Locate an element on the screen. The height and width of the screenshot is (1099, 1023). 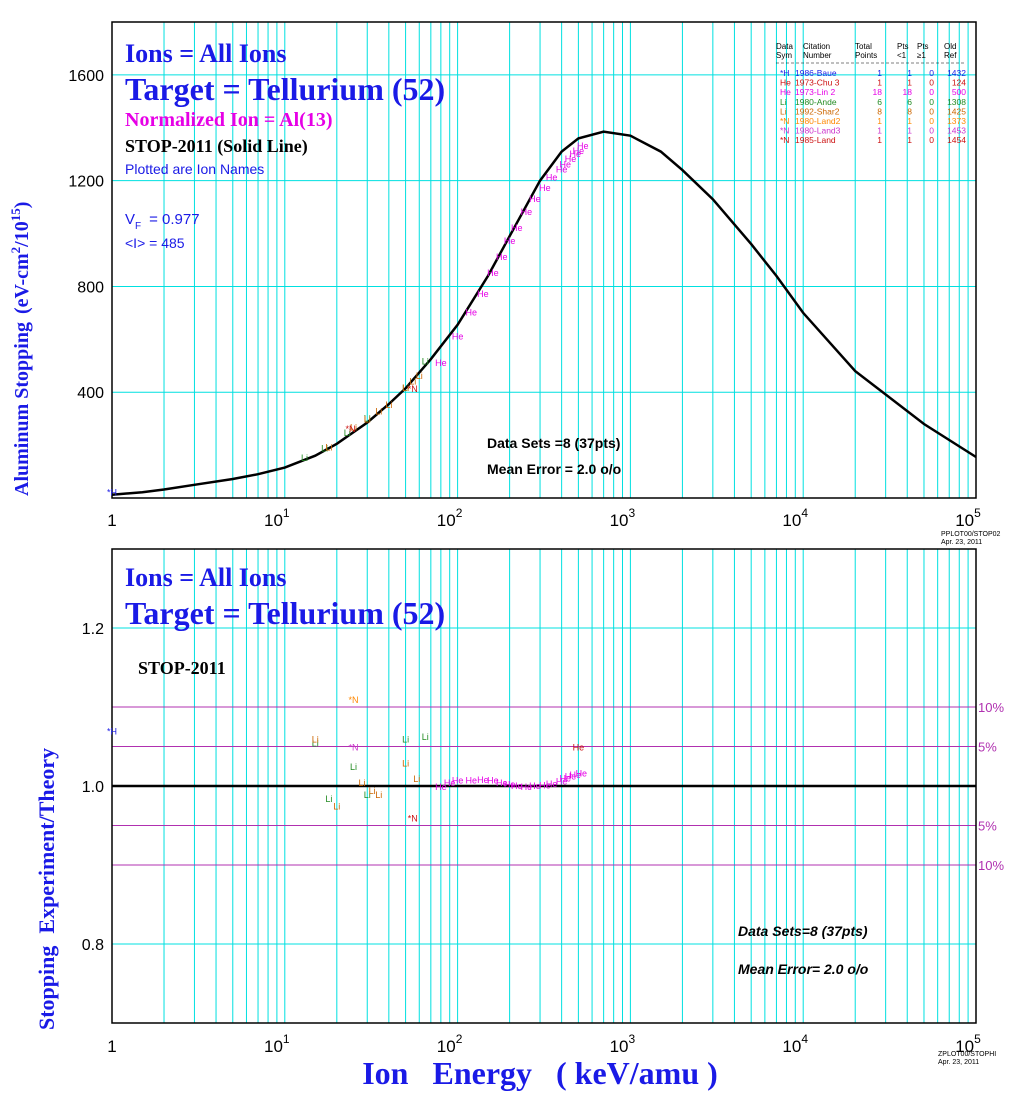
legend-row-cell: 500 is located at coordinates (959, 92).